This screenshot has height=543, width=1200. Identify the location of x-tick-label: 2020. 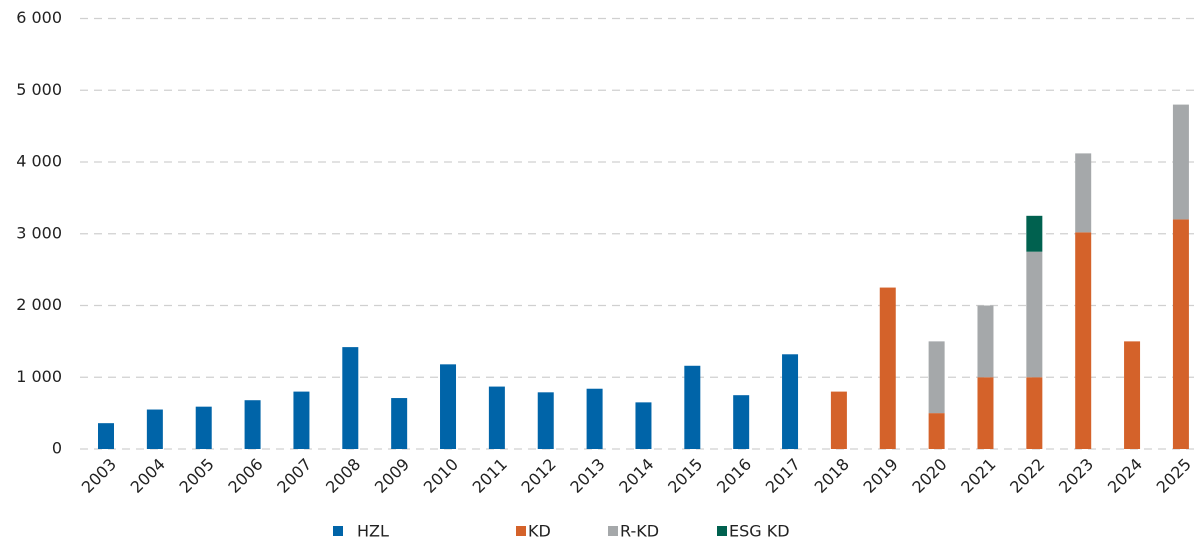
(929, 476).